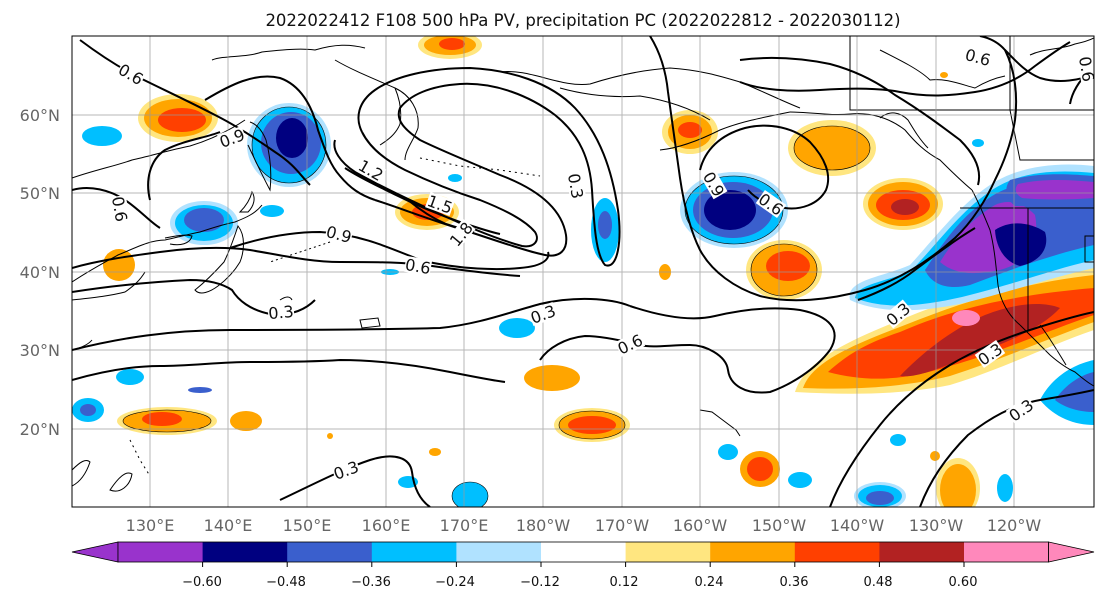  I want to click on lon-label: 130°E, so click(150, 525).